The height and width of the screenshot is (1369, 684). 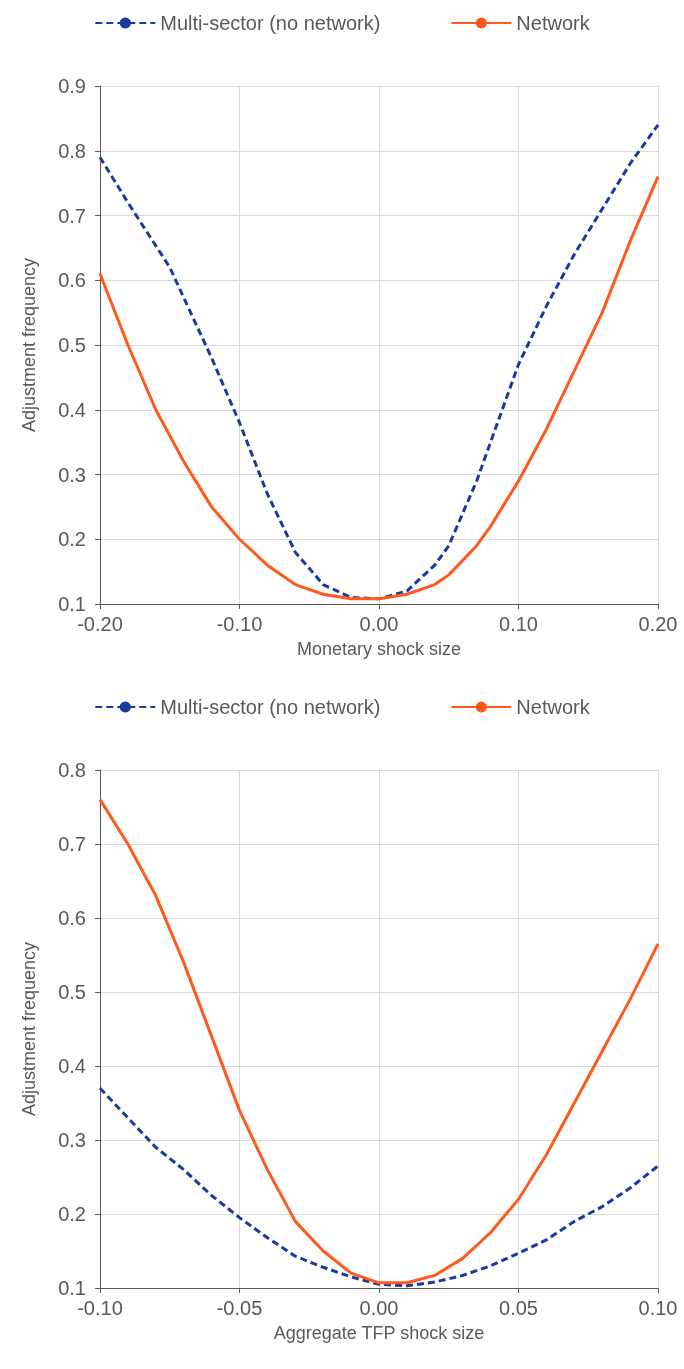 I want to click on x-tick-label: 0.05, so click(x=518, y=1308).